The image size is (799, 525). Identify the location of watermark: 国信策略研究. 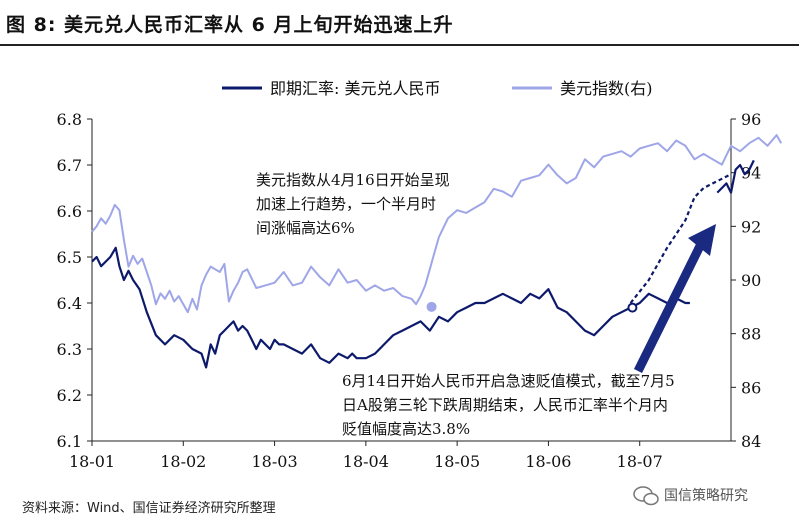
(708, 496).